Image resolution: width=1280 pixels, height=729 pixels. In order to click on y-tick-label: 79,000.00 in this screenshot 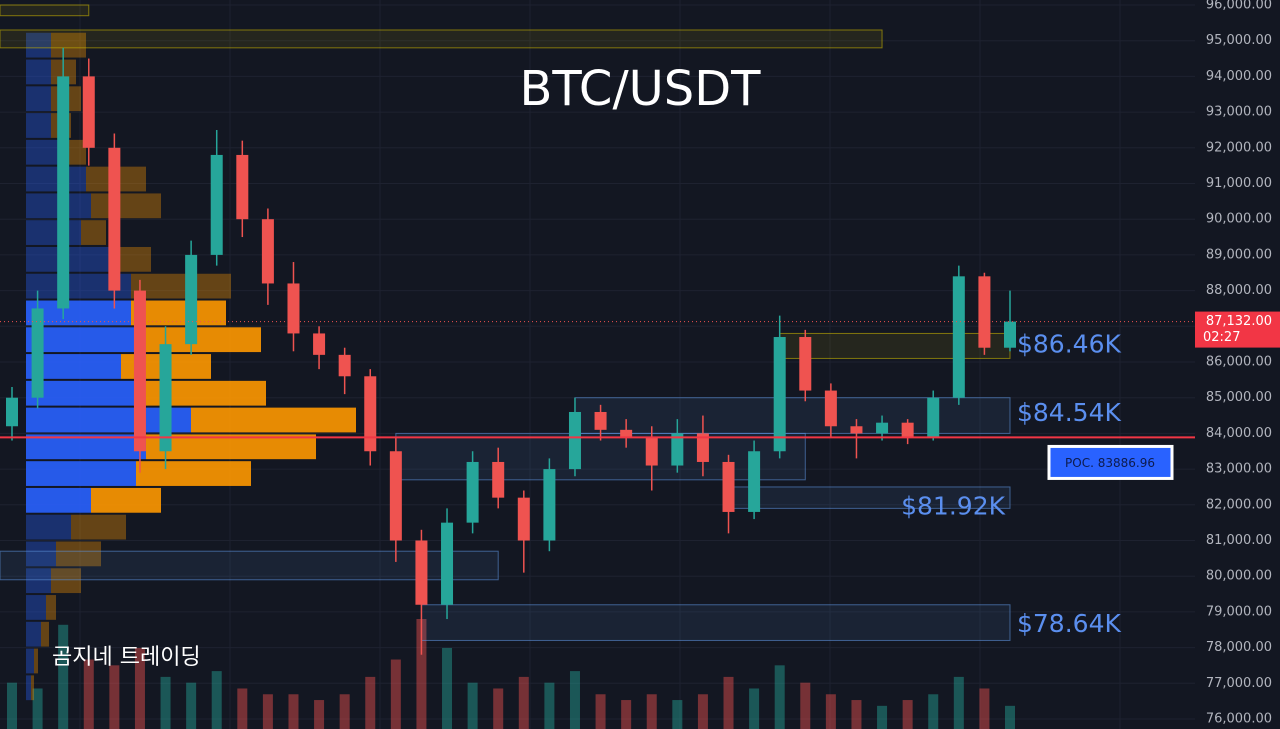, I will do `click(1239, 611)`.